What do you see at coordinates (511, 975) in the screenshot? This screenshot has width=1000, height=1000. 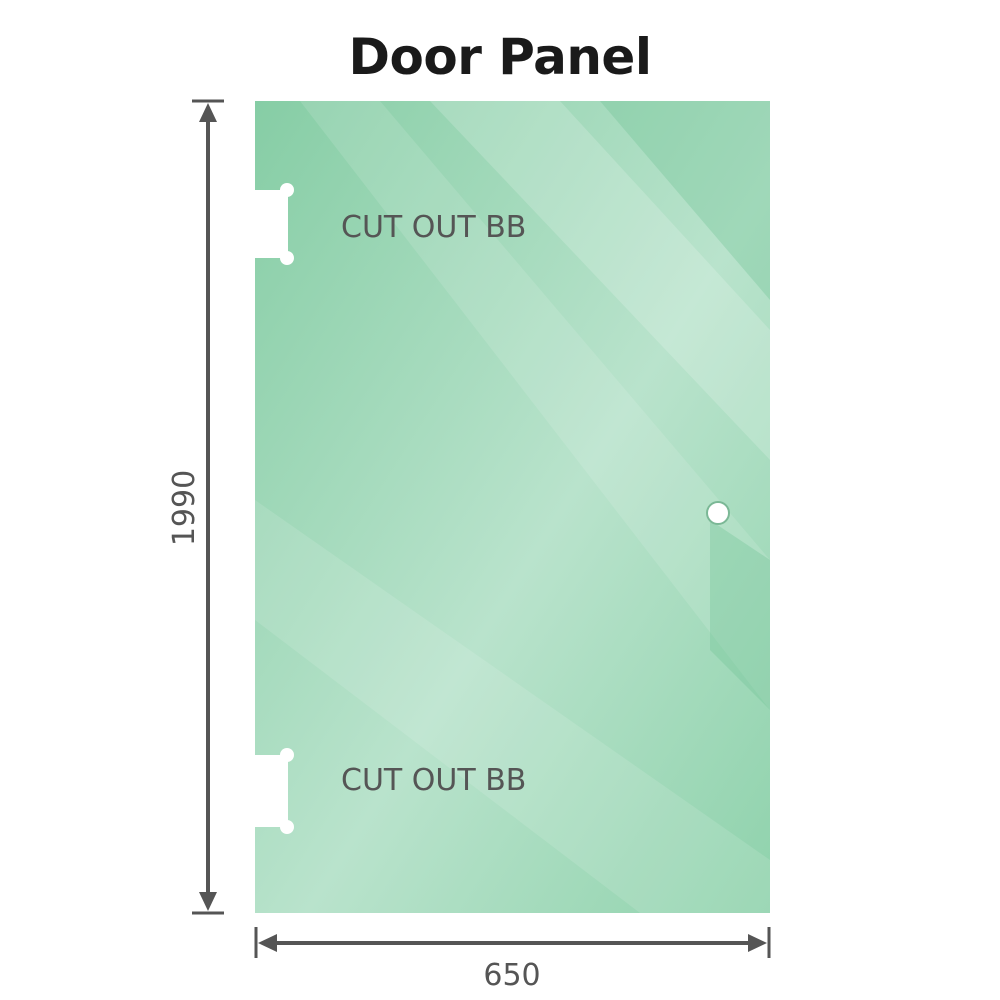 I see `width-label: 650` at bounding box center [511, 975].